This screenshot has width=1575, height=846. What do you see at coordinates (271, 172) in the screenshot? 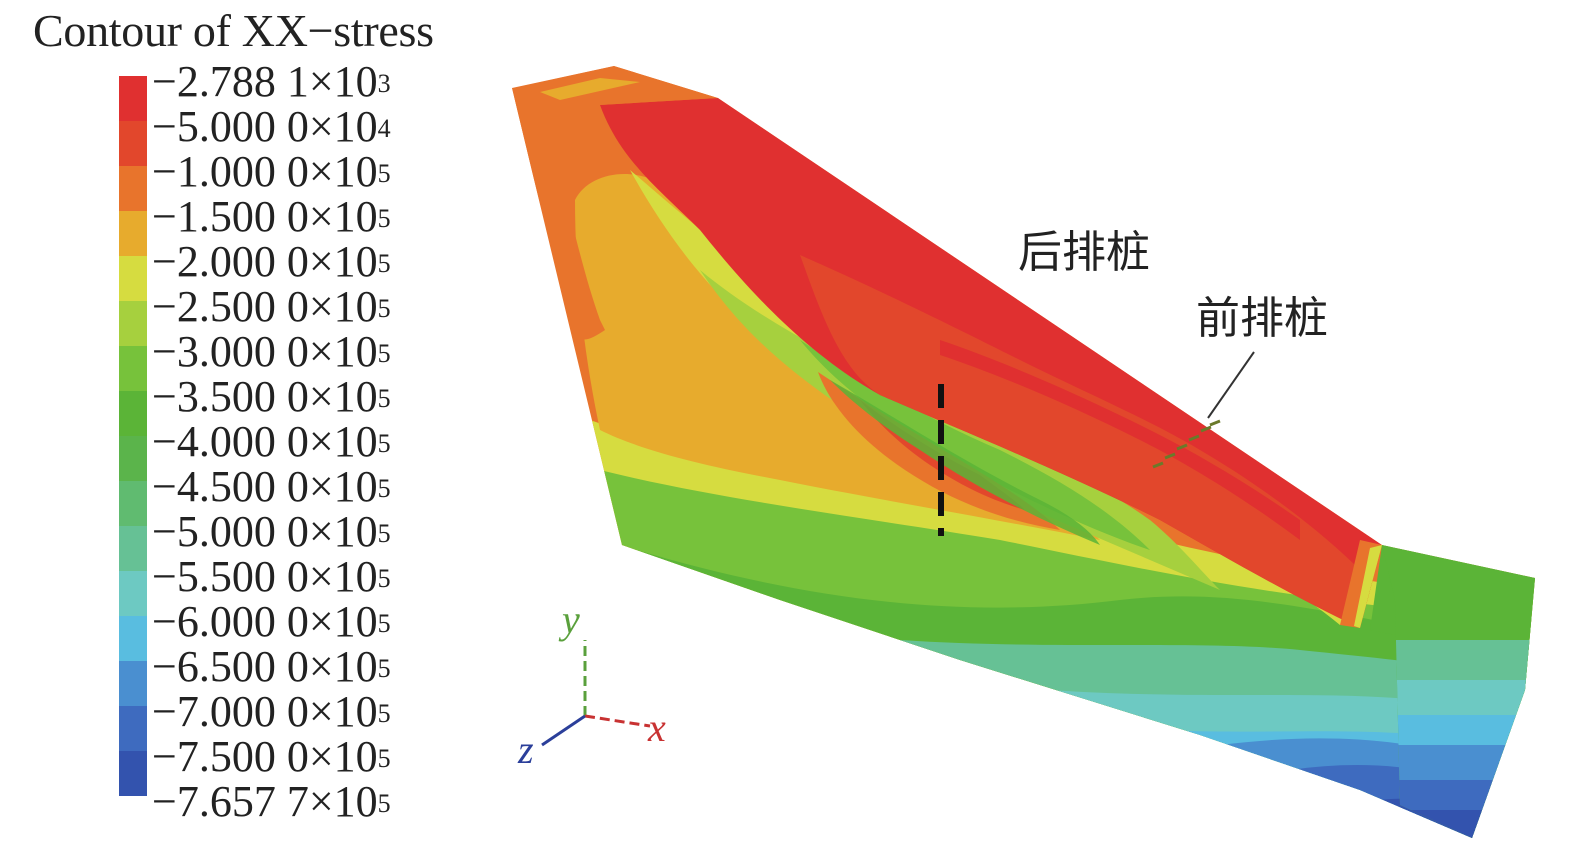
I see `legend-label-2: −1.000 0×105` at bounding box center [271, 172].